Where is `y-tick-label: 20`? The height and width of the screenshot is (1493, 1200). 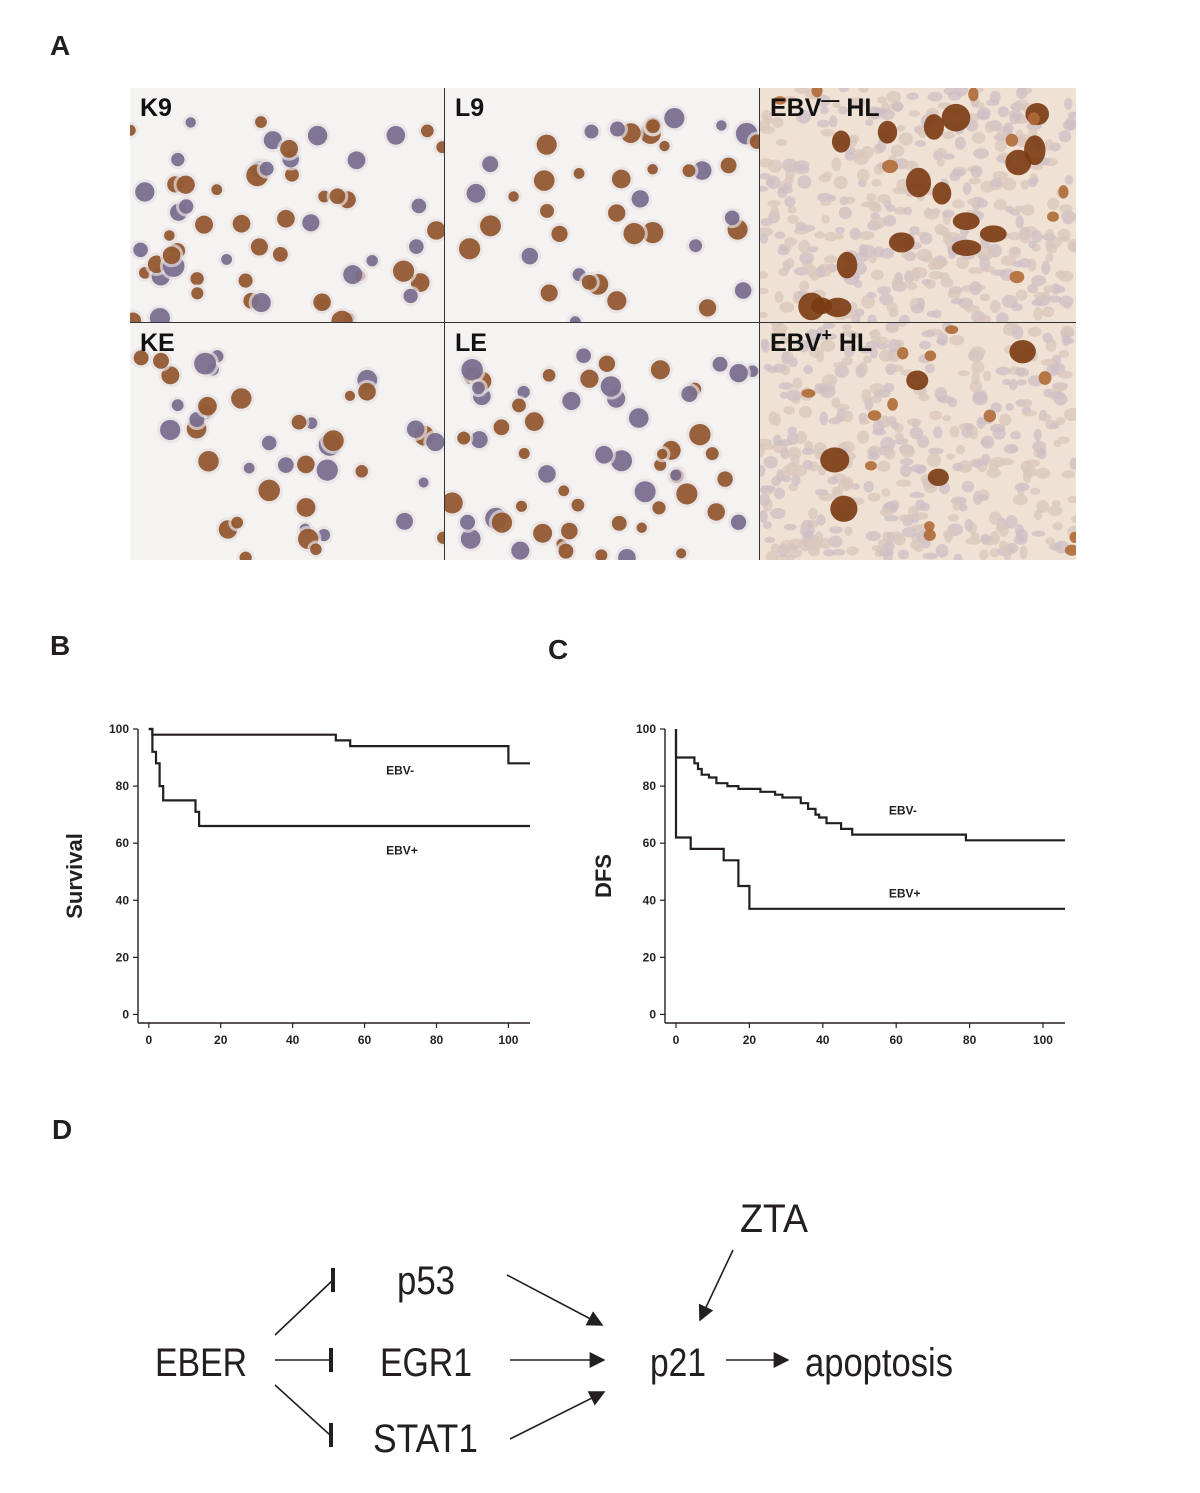 y-tick-label: 20 is located at coordinates (650, 957).